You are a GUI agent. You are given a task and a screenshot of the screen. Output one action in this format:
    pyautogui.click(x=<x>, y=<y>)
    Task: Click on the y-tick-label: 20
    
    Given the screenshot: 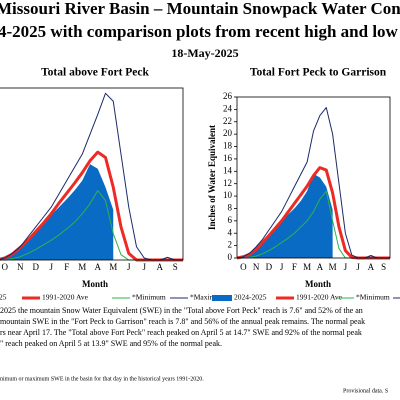 What is the action you would take?
    pyautogui.click(x=228, y=133)
    